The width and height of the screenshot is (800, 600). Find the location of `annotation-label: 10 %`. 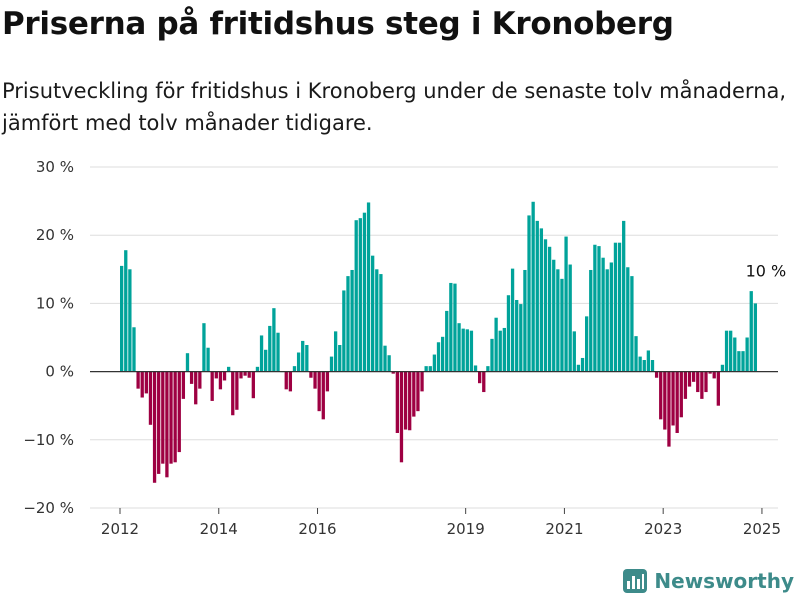

annotation-label: 10 % is located at coordinates (766, 270).